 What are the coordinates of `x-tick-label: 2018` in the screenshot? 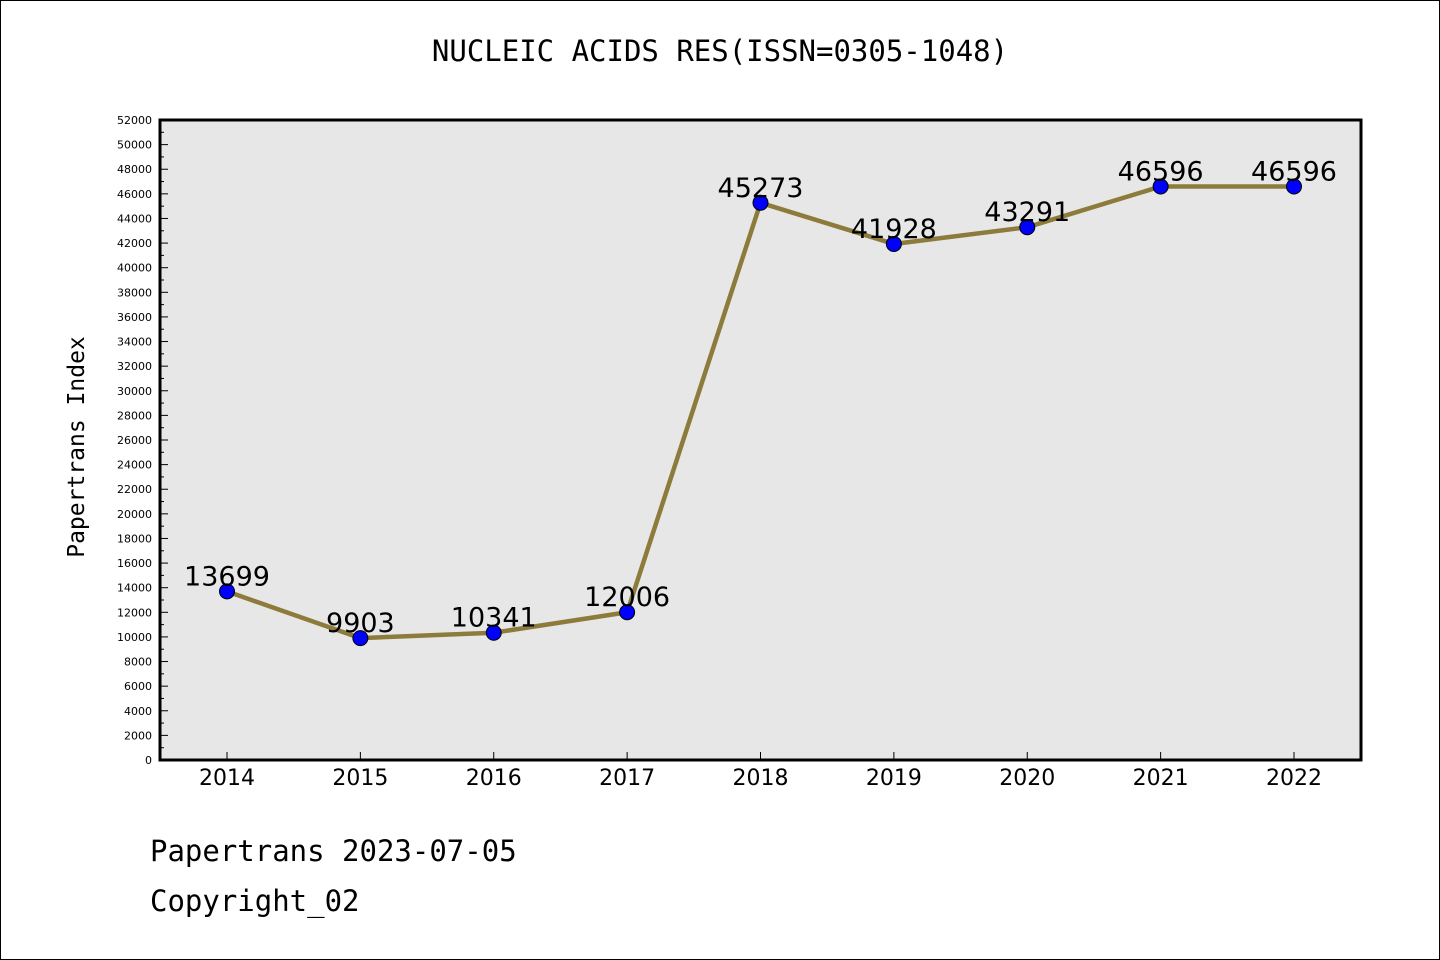 It's located at (761, 778).